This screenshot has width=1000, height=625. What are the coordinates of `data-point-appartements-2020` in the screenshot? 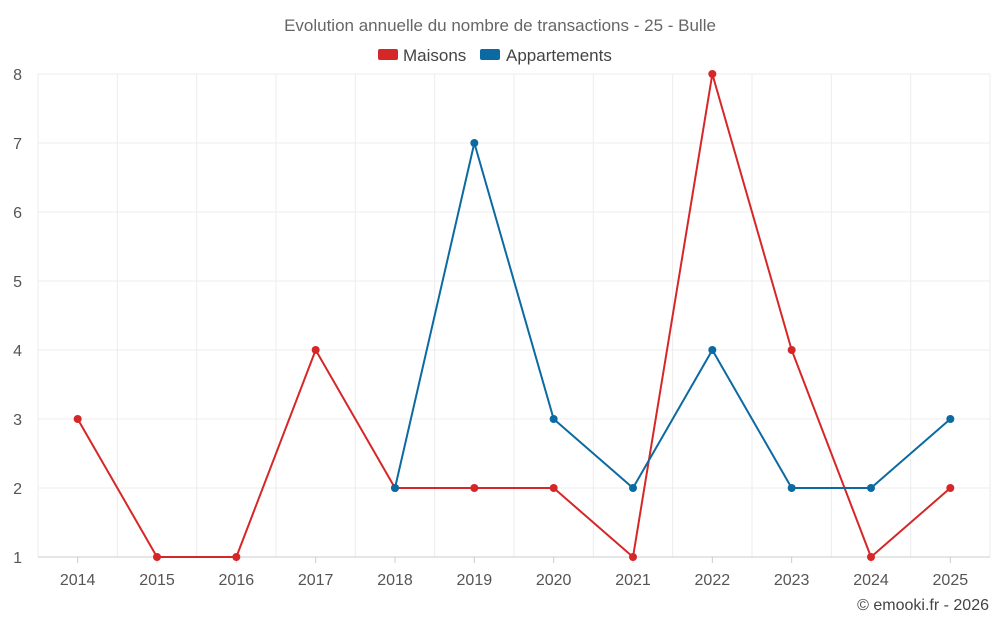 It's located at (553, 419).